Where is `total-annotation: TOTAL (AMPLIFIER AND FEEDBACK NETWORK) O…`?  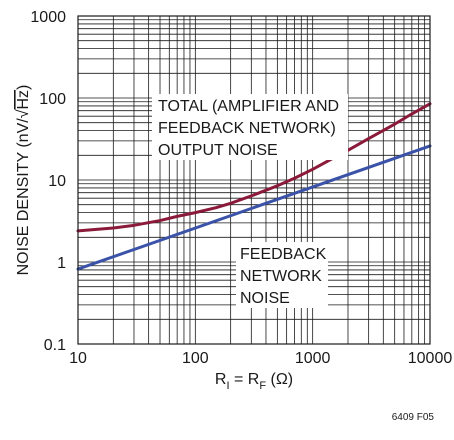
total-annotation: TOTAL (AMPLIFIER AND FEEDBACK NETWORK) O… is located at coordinates (250, 127).